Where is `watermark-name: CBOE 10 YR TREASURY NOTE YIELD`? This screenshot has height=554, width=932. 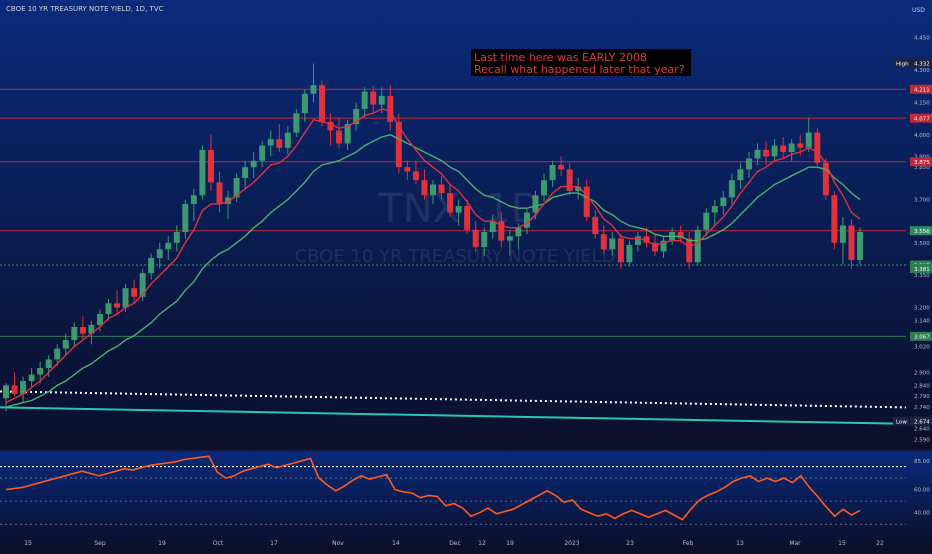
watermark-name: CBOE 10 YR TREASURY NOTE YIELD is located at coordinates (455, 256).